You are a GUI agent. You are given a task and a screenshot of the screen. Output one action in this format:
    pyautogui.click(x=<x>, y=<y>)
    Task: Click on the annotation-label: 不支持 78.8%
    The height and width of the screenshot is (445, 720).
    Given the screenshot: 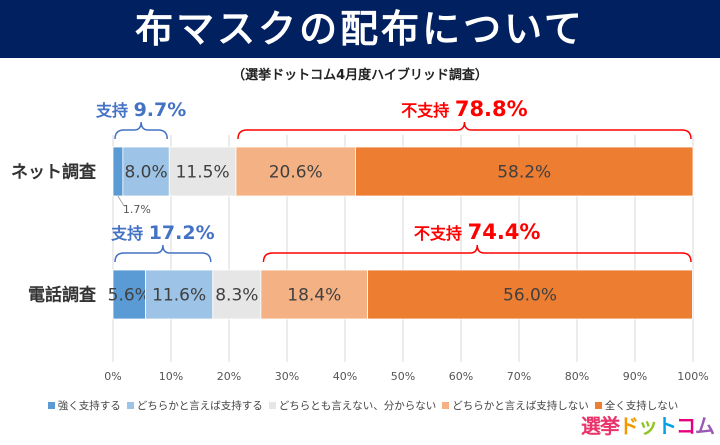 What is the action you would take?
    pyautogui.click(x=464, y=109)
    